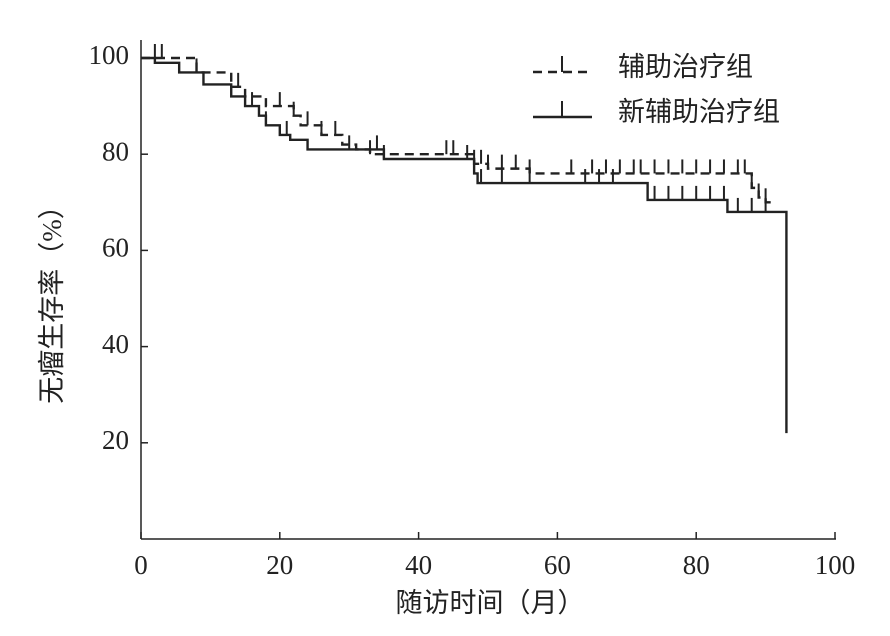 This screenshot has width=890, height=636. I want to click on y-tick-label: 20, so click(115, 440).